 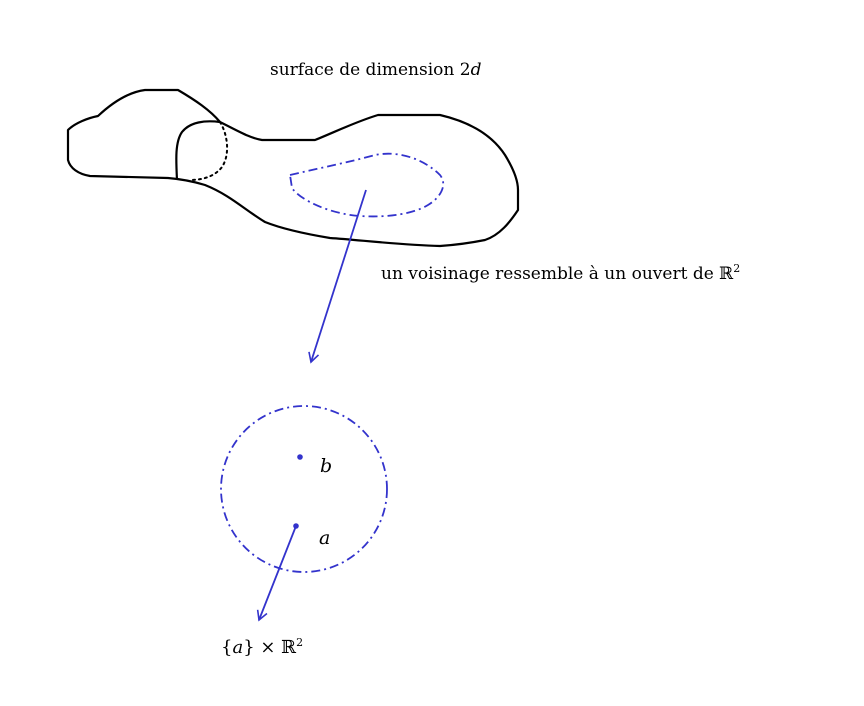 What do you see at coordinates (300, 457) in the screenshot?
I see `point-b-dot` at bounding box center [300, 457].